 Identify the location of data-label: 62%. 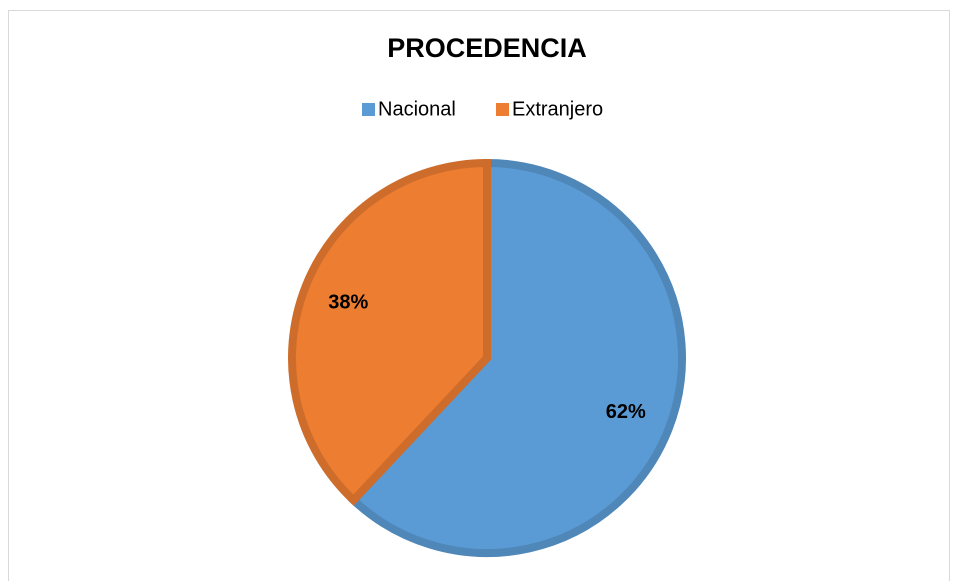
(626, 412).